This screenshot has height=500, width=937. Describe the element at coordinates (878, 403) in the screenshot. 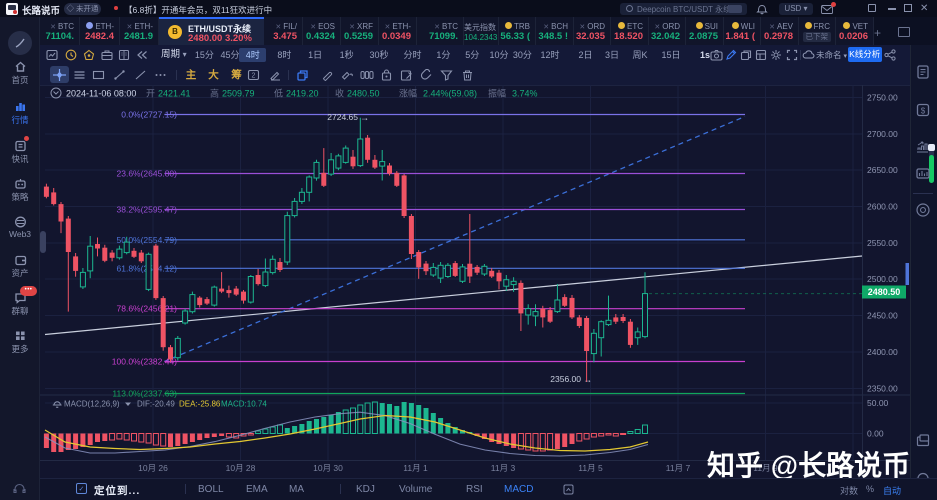

I see `svg-text: 50.00` at that location.